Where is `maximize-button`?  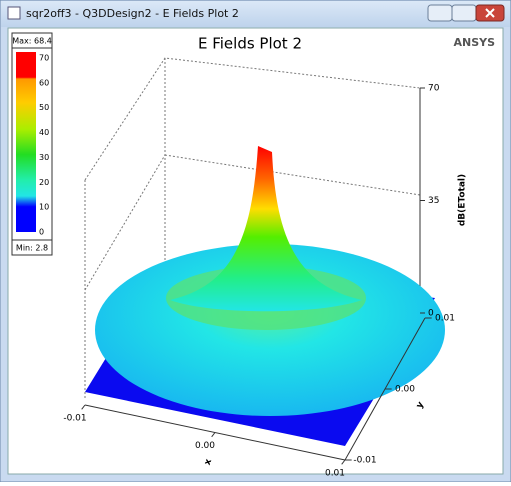
maximize-button is located at coordinates (464, 13).